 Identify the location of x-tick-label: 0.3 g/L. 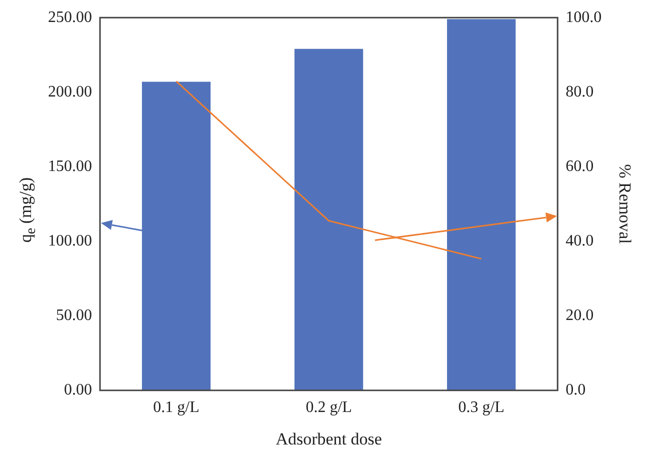
(481, 407).